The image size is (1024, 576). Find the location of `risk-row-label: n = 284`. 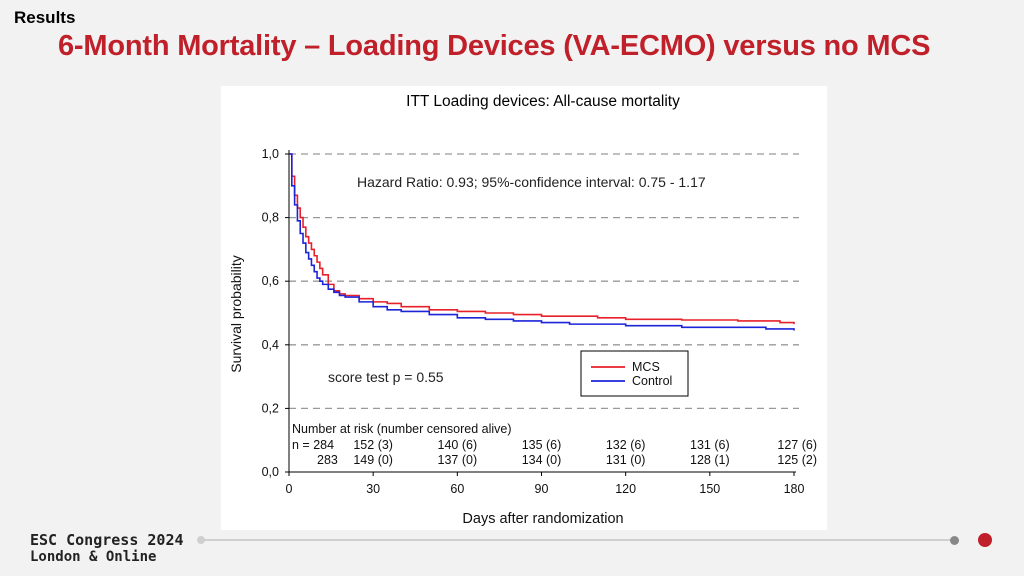

risk-row-label: n = 284 is located at coordinates (313, 445).